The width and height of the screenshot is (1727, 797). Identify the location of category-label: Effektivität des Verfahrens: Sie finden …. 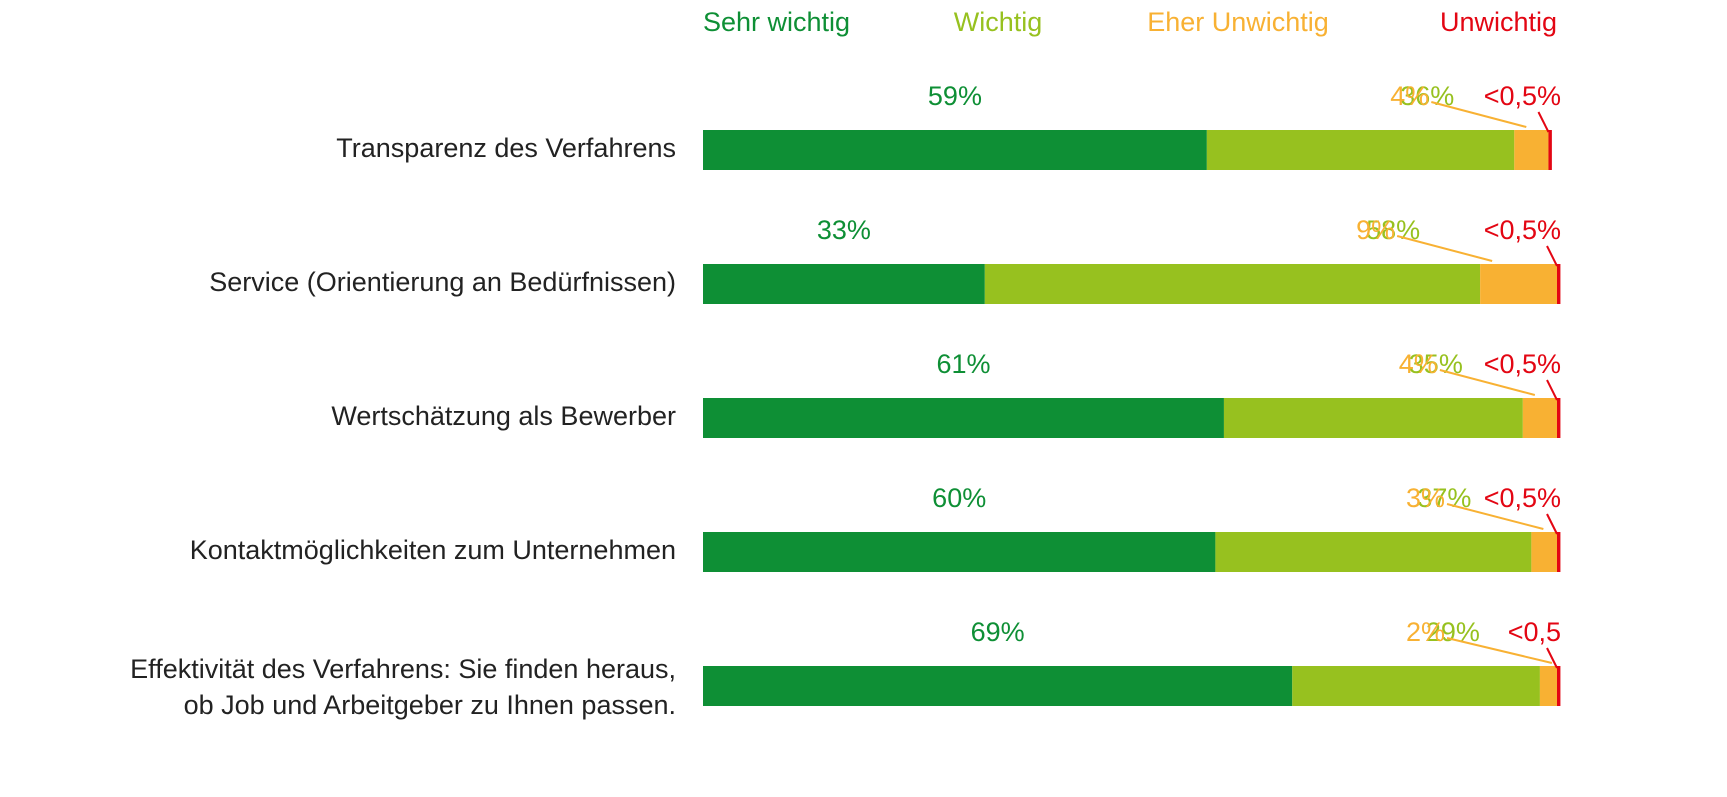
(403, 687).